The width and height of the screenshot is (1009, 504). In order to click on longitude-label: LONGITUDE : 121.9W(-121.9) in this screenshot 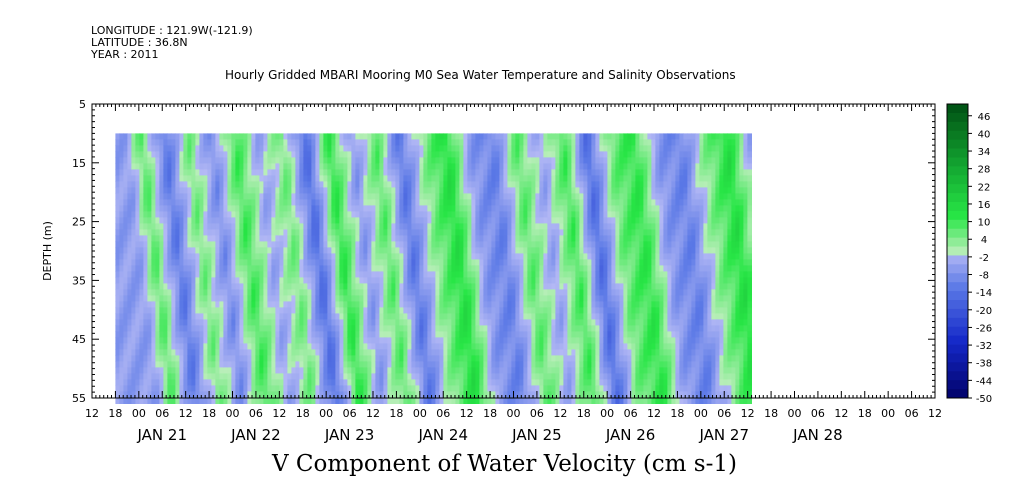, I will do `click(172, 30)`.